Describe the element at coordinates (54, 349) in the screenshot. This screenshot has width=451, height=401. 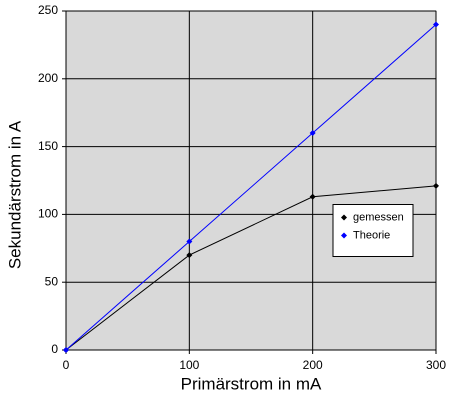
I see `y-tick-label: 0` at that location.